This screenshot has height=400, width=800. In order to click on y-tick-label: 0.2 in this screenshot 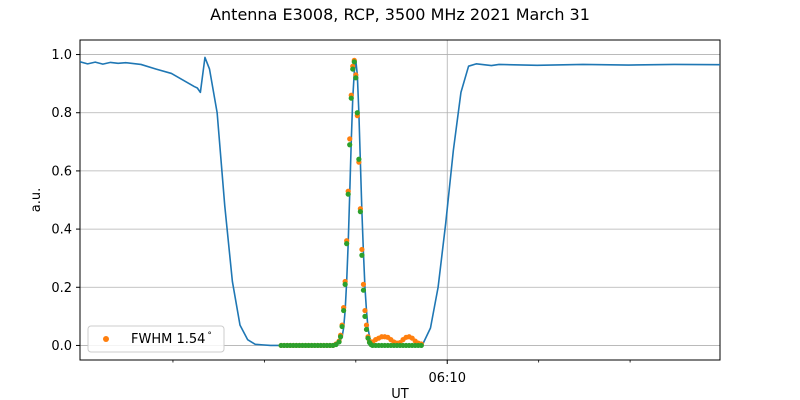, I will do `click(61, 288)`.